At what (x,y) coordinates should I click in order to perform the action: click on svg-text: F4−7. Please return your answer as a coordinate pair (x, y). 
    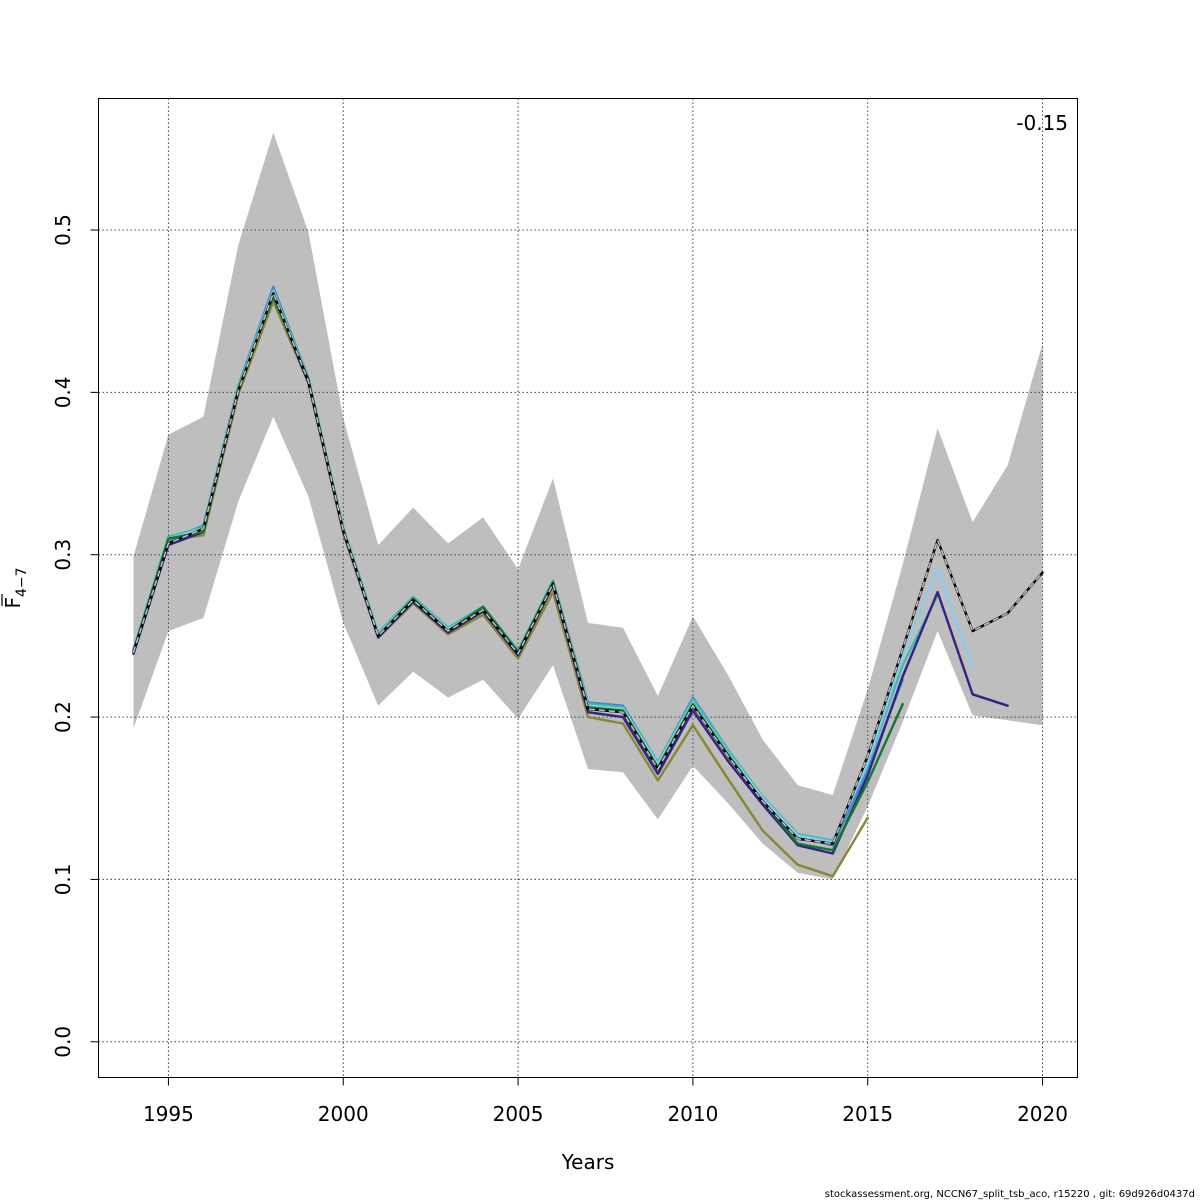
    Looking at the image, I should click on (15, 587).